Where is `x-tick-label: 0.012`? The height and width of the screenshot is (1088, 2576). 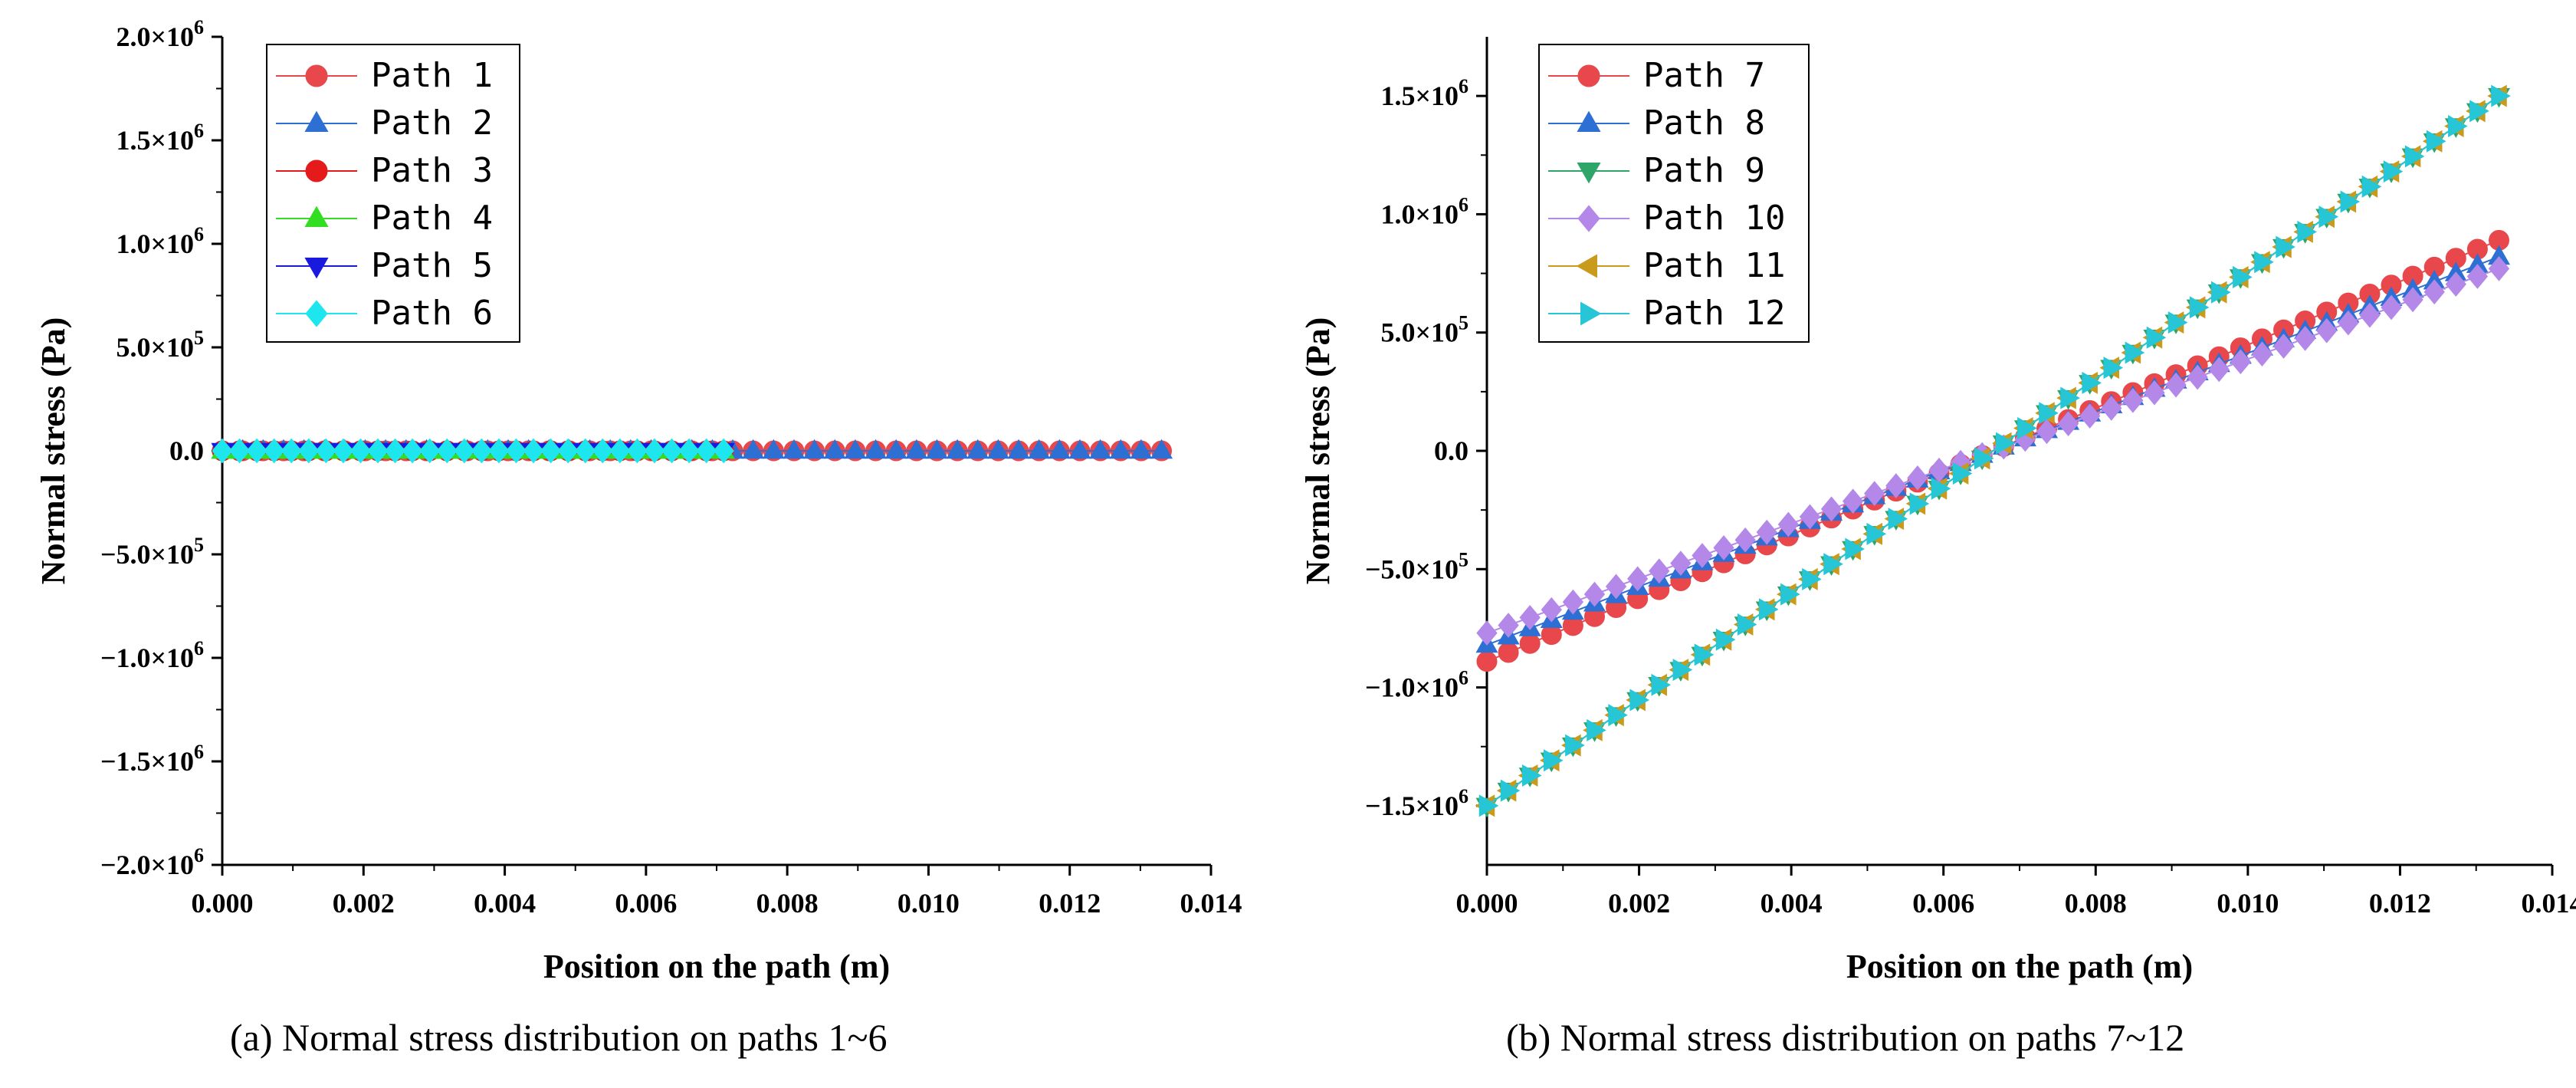
x-tick-label: 0.012 is located at coordinates (2400, 903).